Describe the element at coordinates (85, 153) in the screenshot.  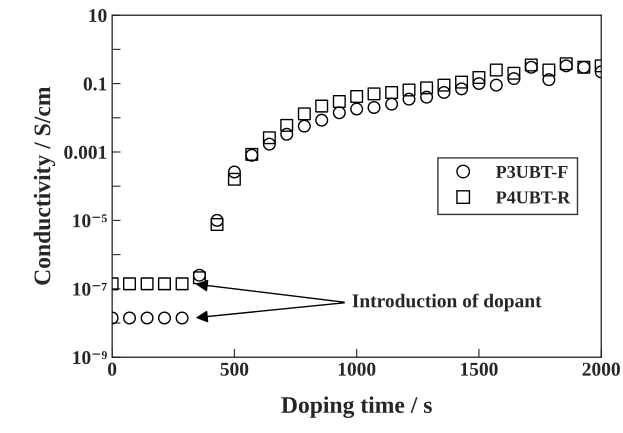
I see `y-tick-label: 0.001` at that location.